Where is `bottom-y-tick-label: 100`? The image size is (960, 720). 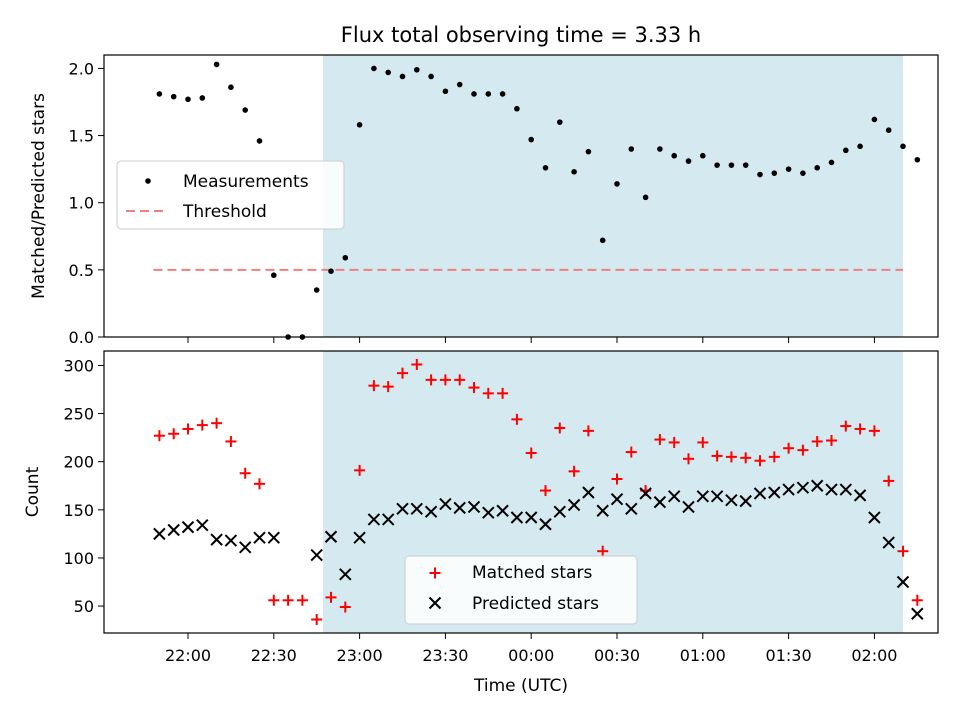
bottom-y-tick-label: 100 is located at coordinates (78, 558).